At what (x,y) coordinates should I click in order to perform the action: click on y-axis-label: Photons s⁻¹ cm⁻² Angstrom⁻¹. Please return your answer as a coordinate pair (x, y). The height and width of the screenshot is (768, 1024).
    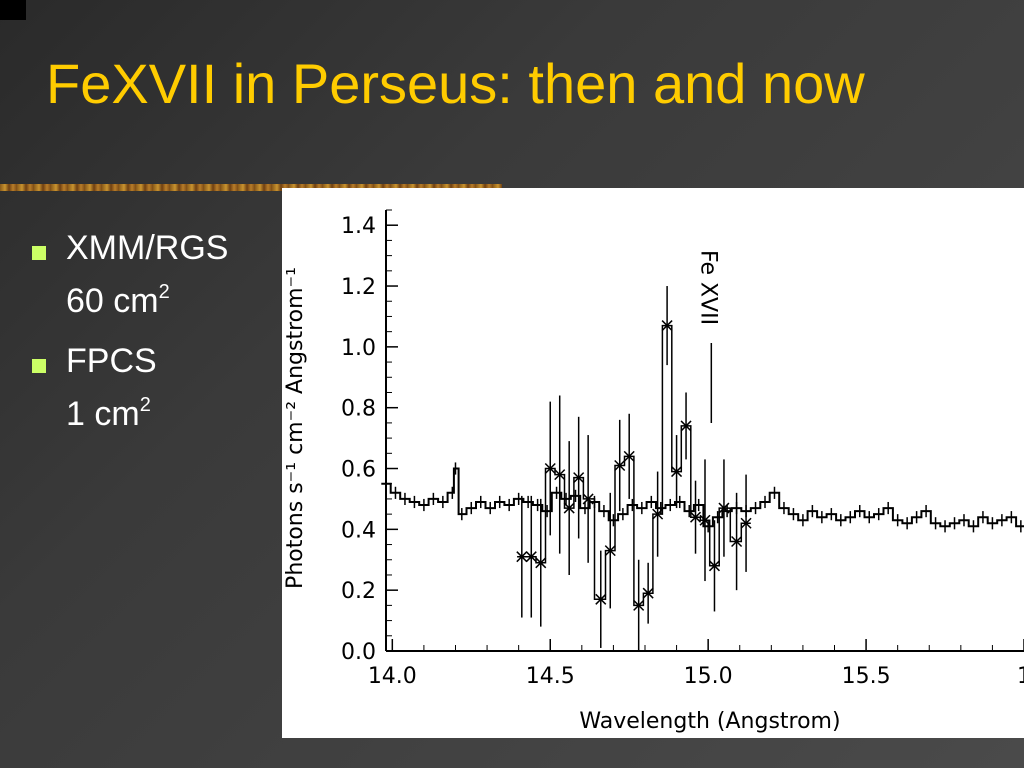
    Looking at the image, I should click on (295, 428).